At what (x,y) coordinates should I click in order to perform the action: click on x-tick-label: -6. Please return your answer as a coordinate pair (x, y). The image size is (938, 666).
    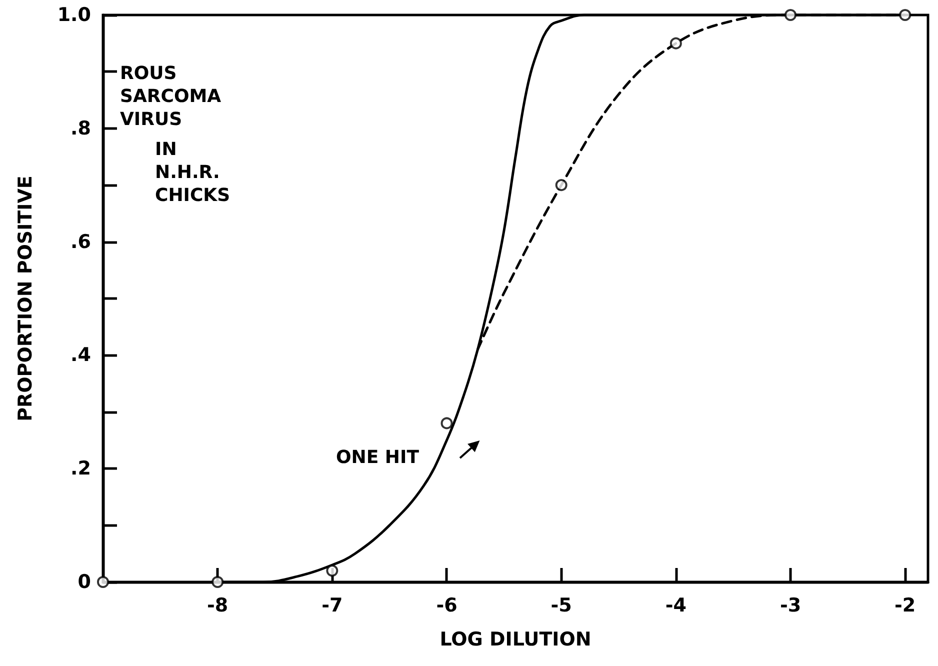
    Looking at the image, I should click on (447, 605).